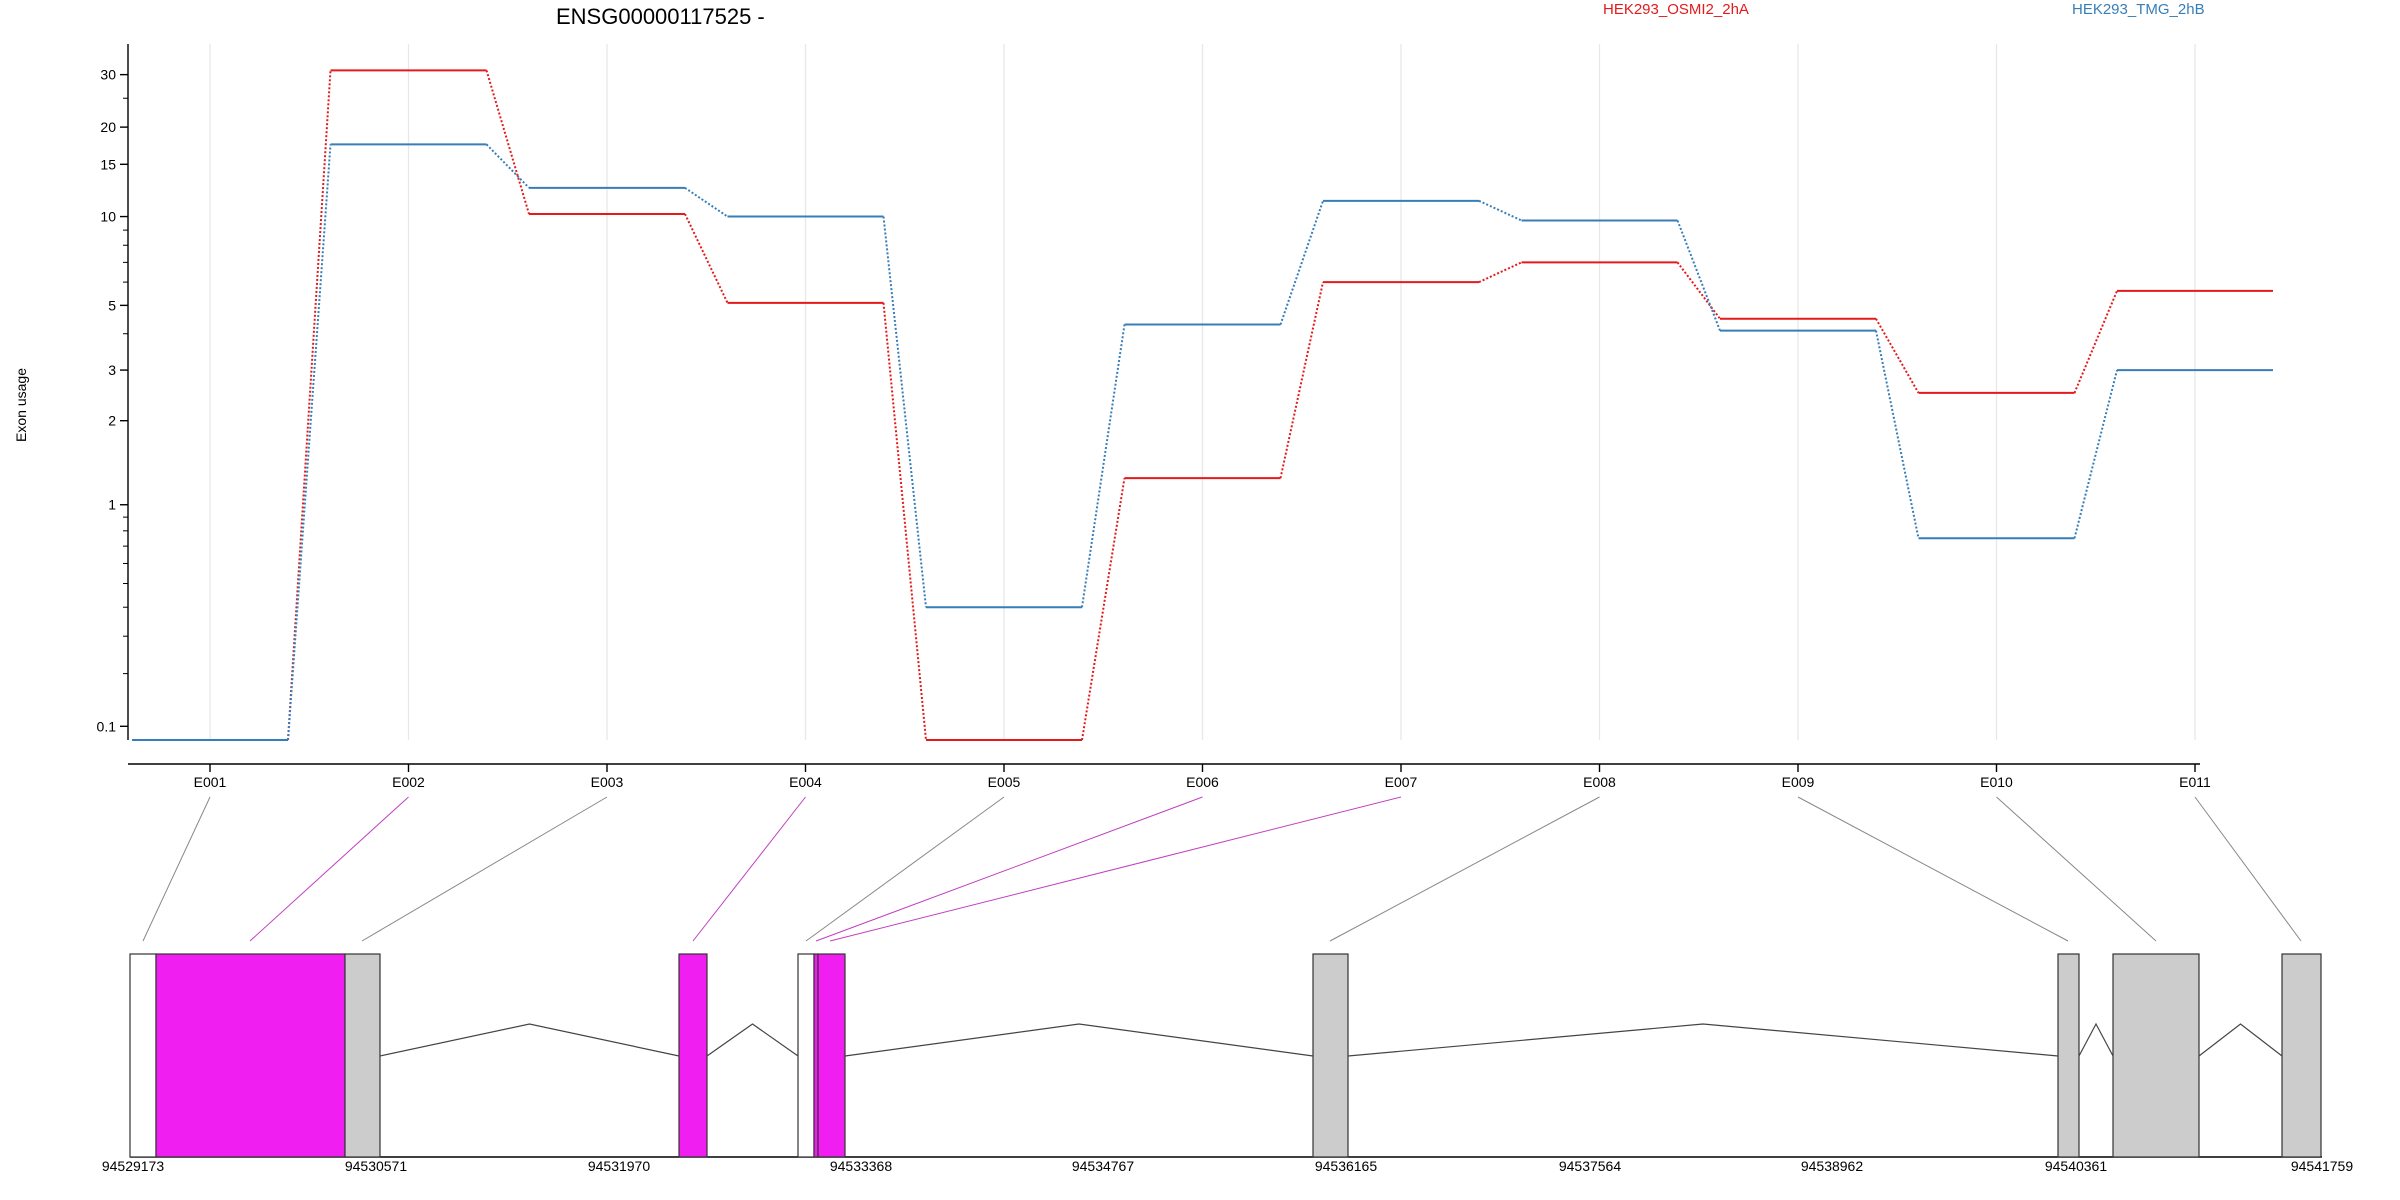  Describe the element at coordinates (2068, 1055) in the screenshot. I see `exon-box-e009` at that location.